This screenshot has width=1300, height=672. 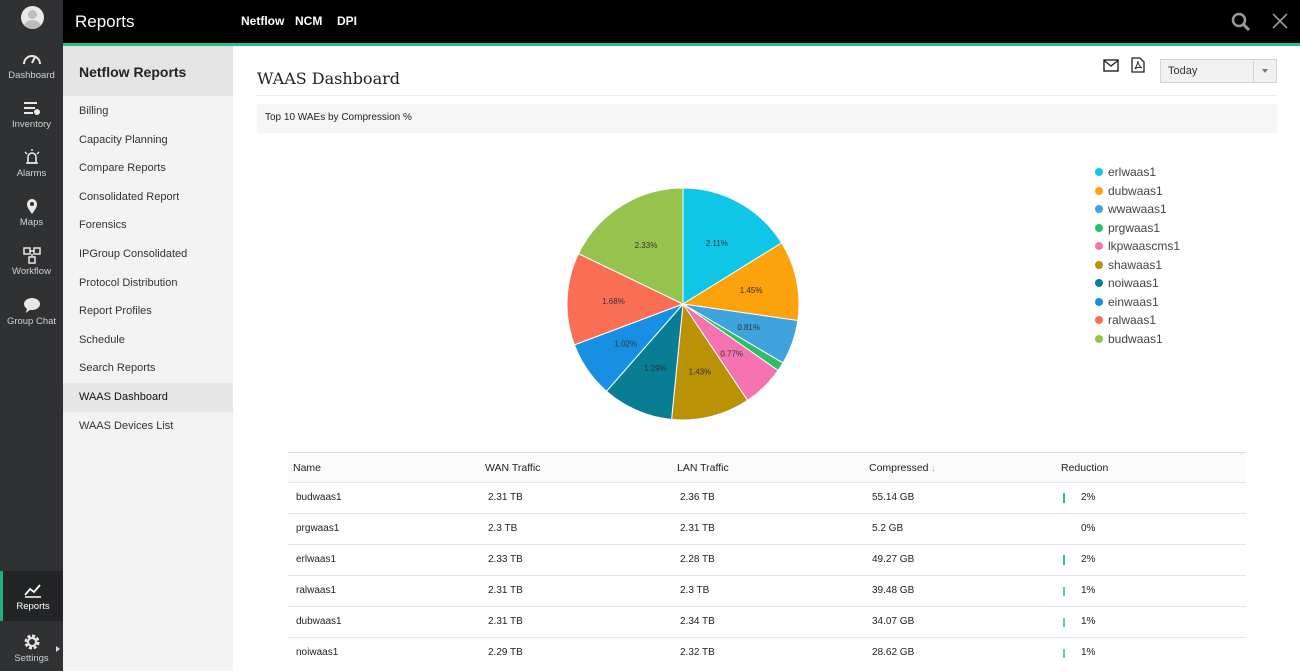 What do you see at coordinates (309, 21) in the screenshot?
I see `nav-ncm: NCM` at bounding box center [309, 21].